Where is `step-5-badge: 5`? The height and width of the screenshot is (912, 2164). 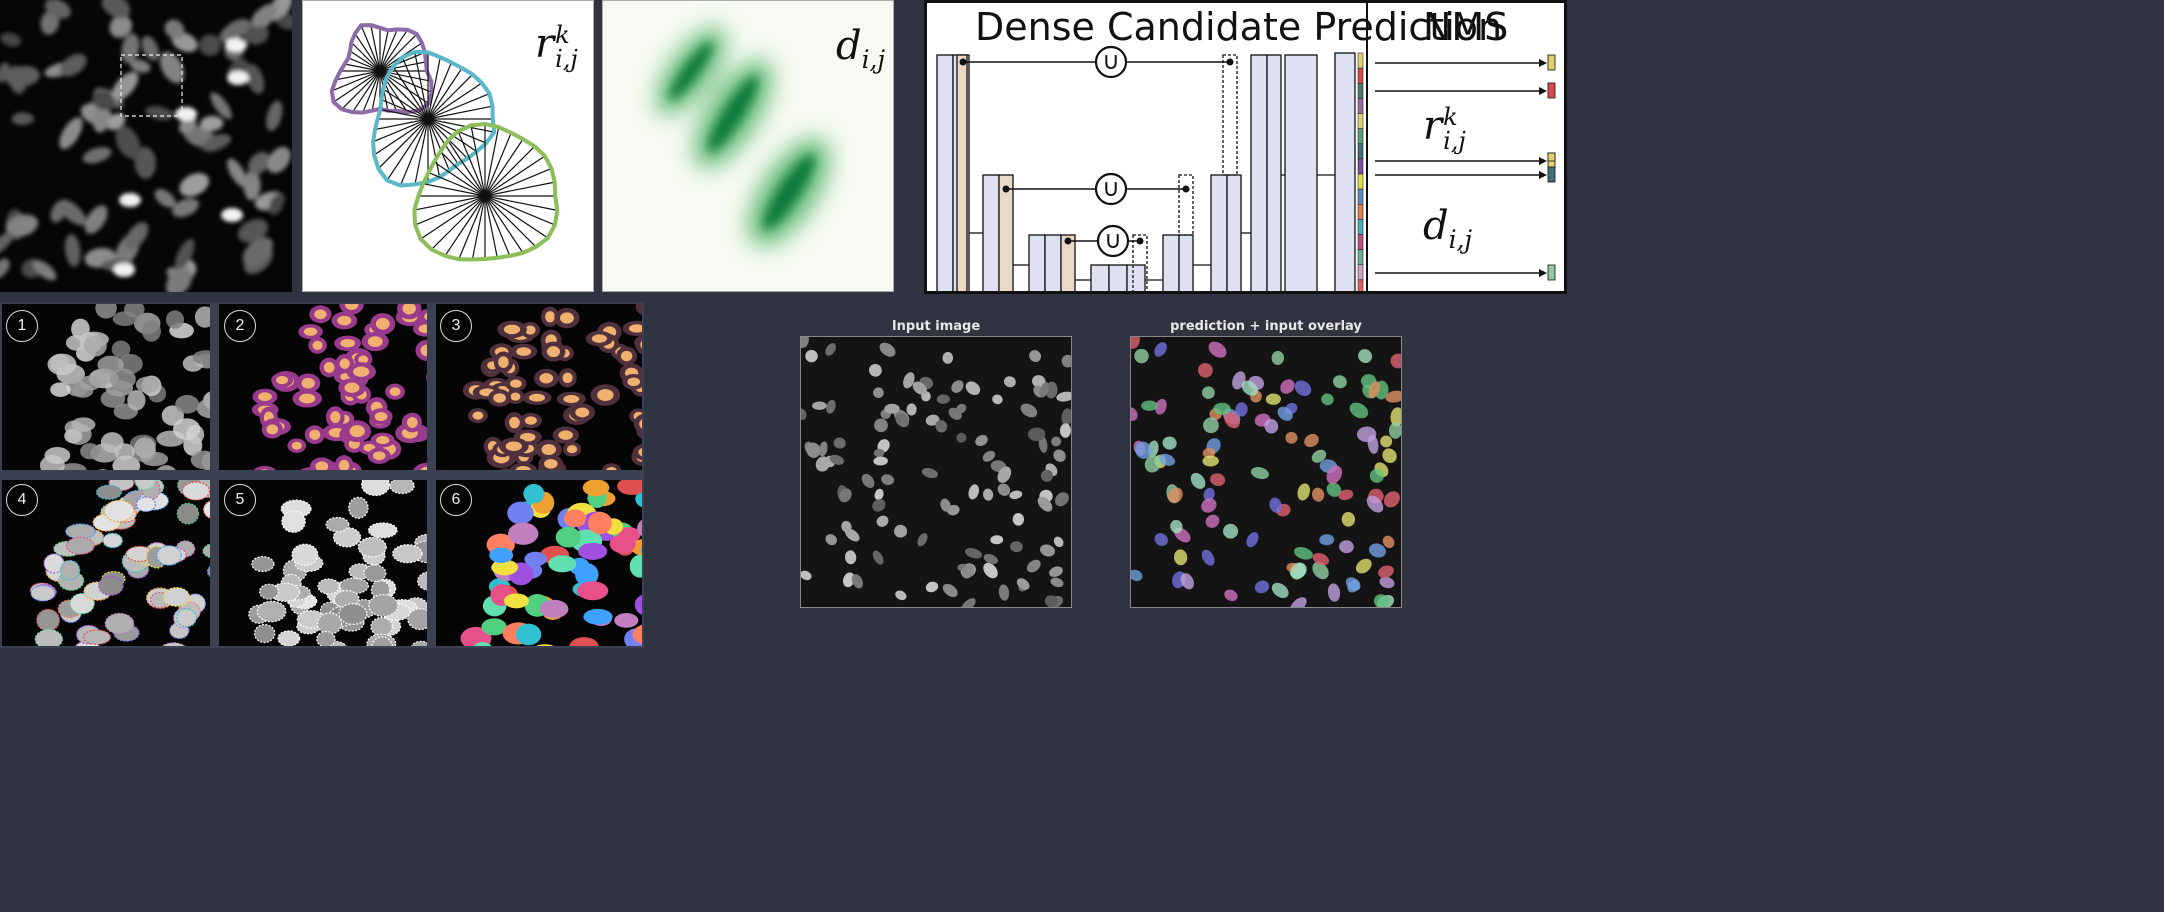
step-5-badge: 5 is located at coordinates (240, 500).